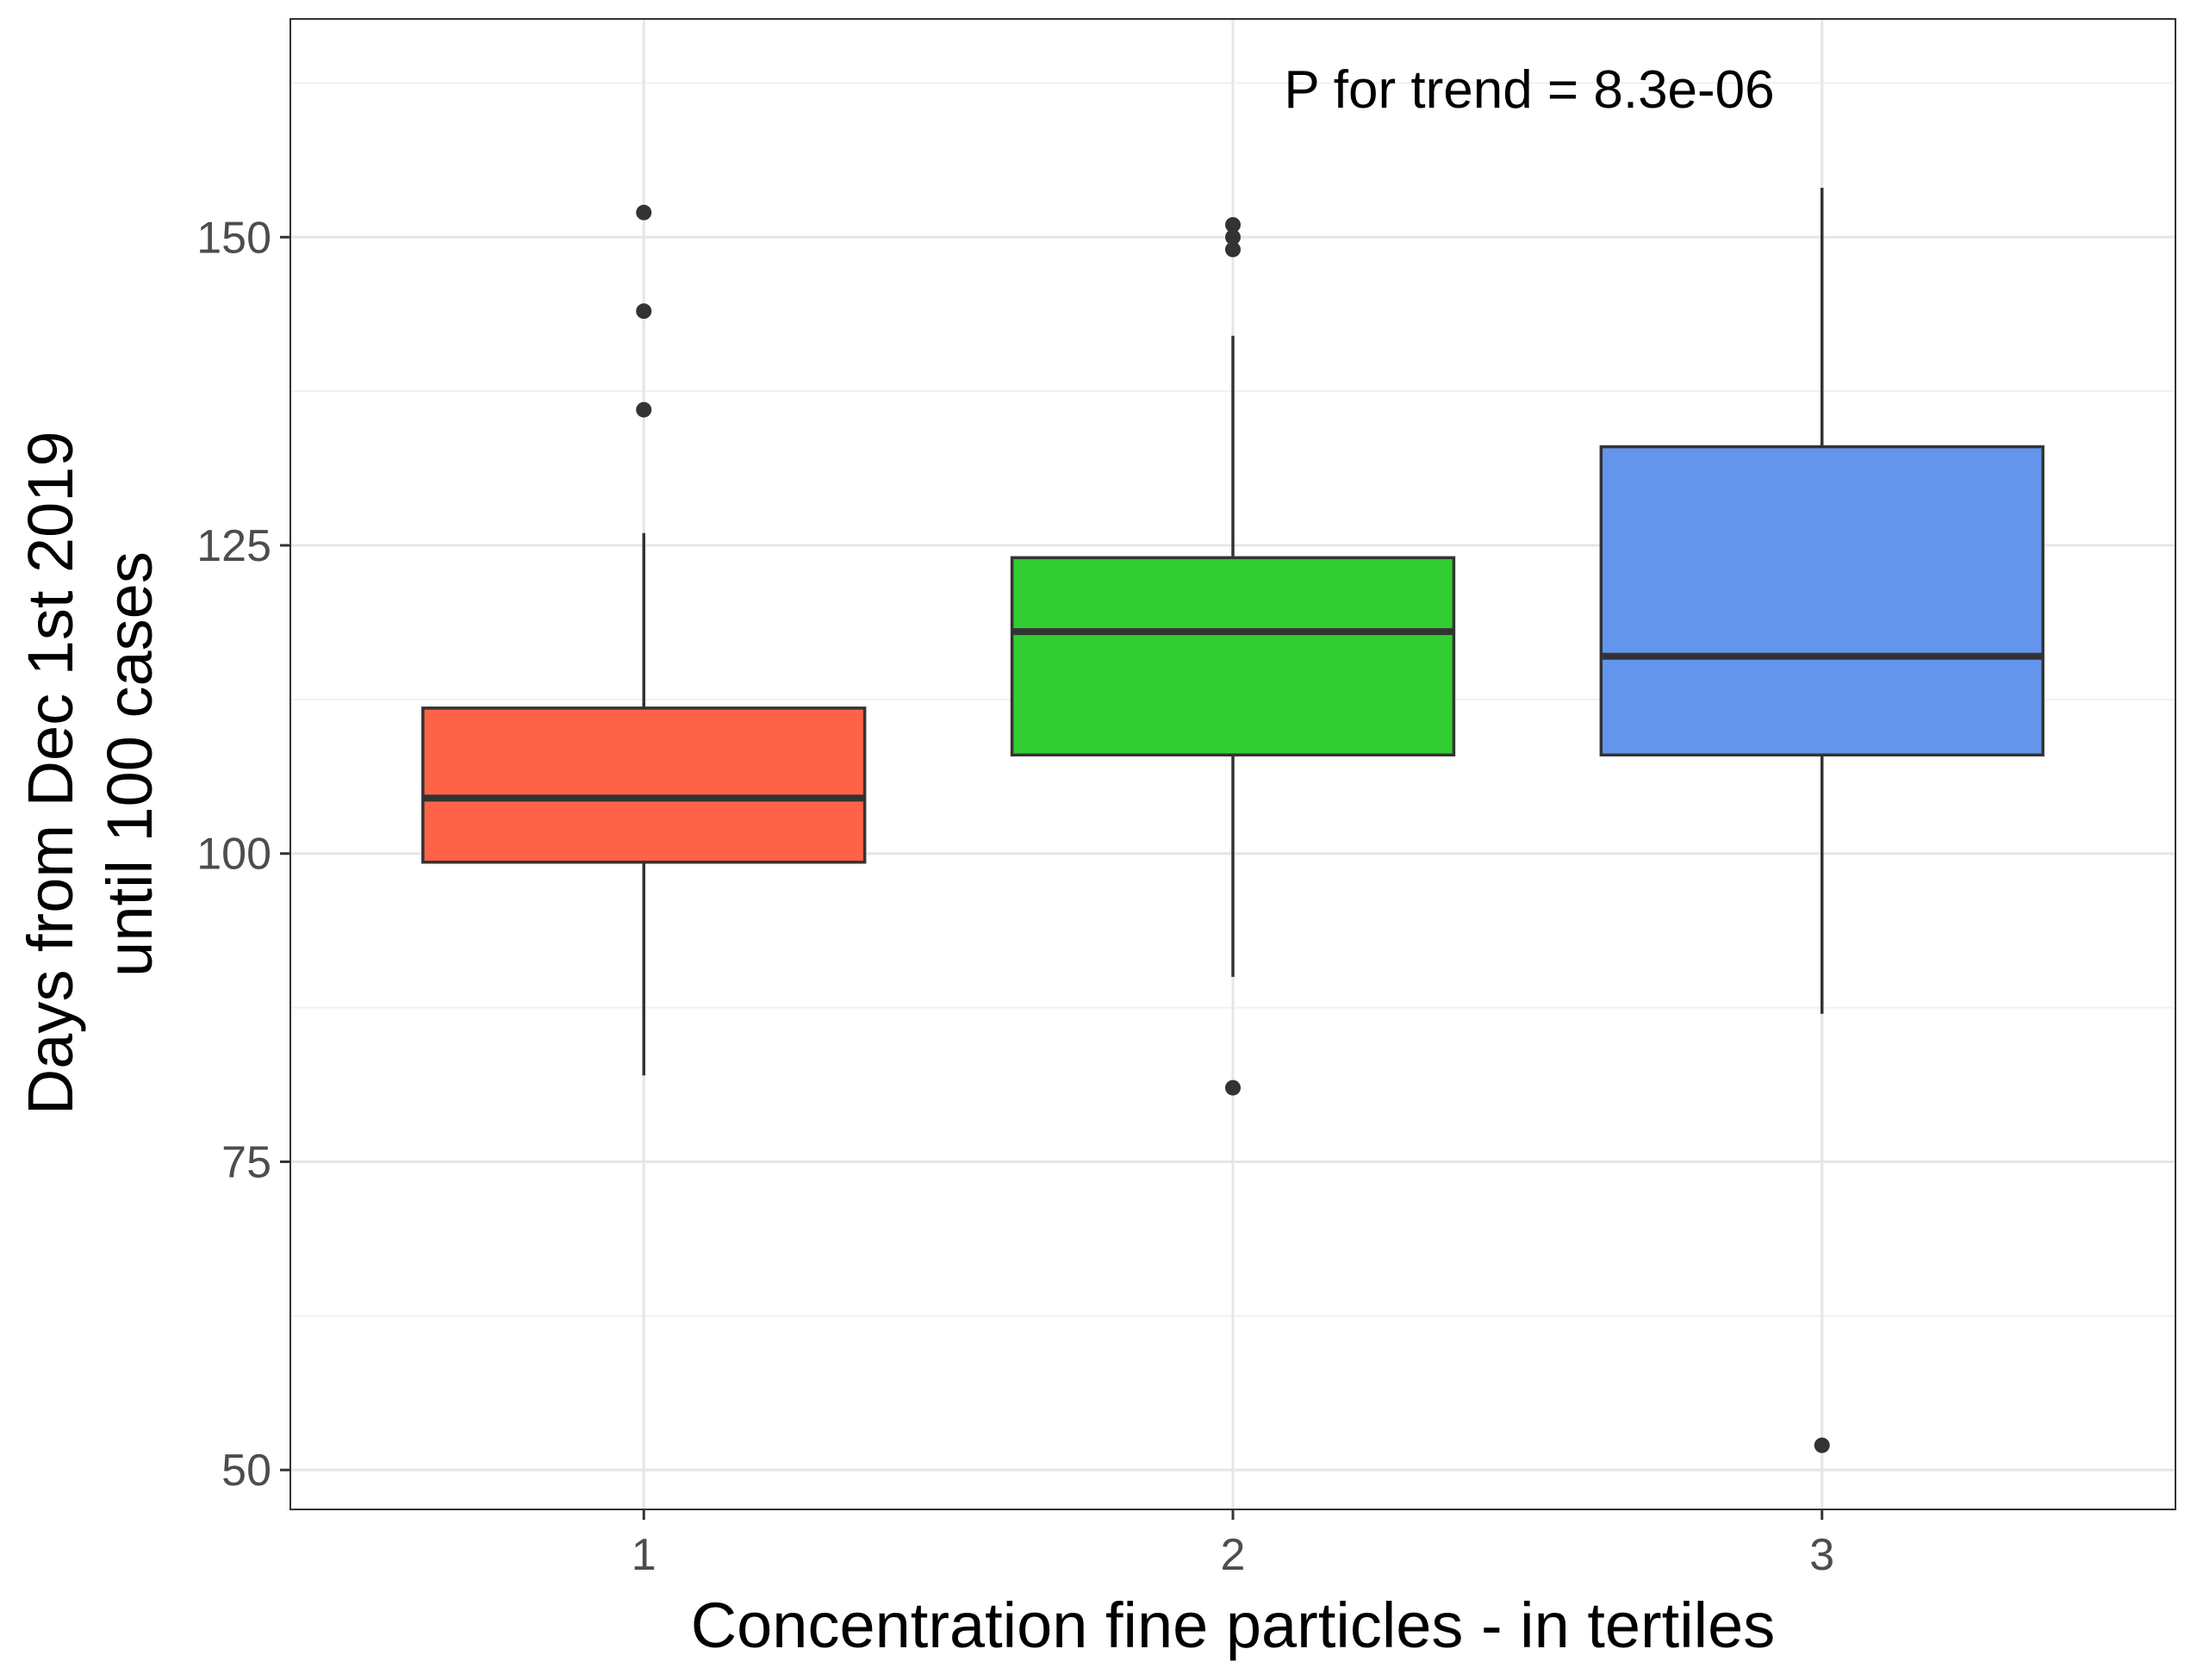  I want to click on x-tick-label: 2, so click(1233, 1555).